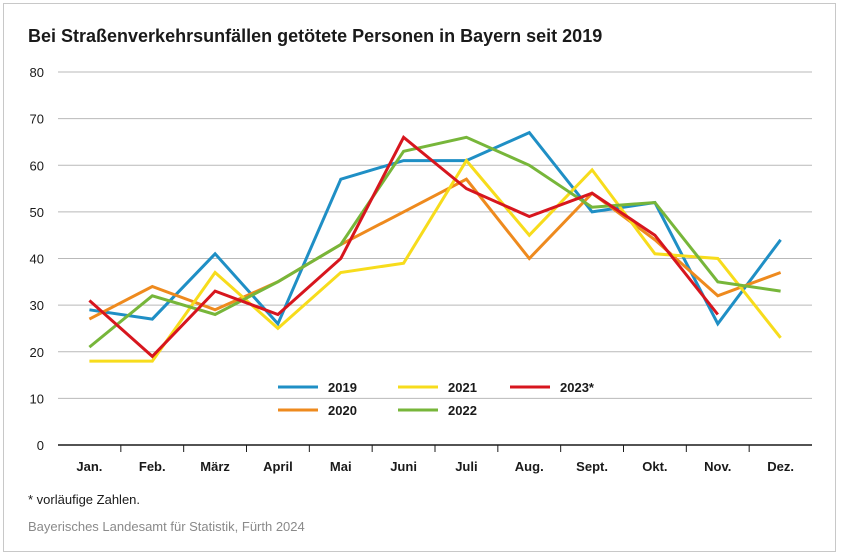 This screenshot has height=557, width=841. Describe the element at coordinates (37, 305) in the screenshot. I see `y-tick-label-30: 30` at that location.